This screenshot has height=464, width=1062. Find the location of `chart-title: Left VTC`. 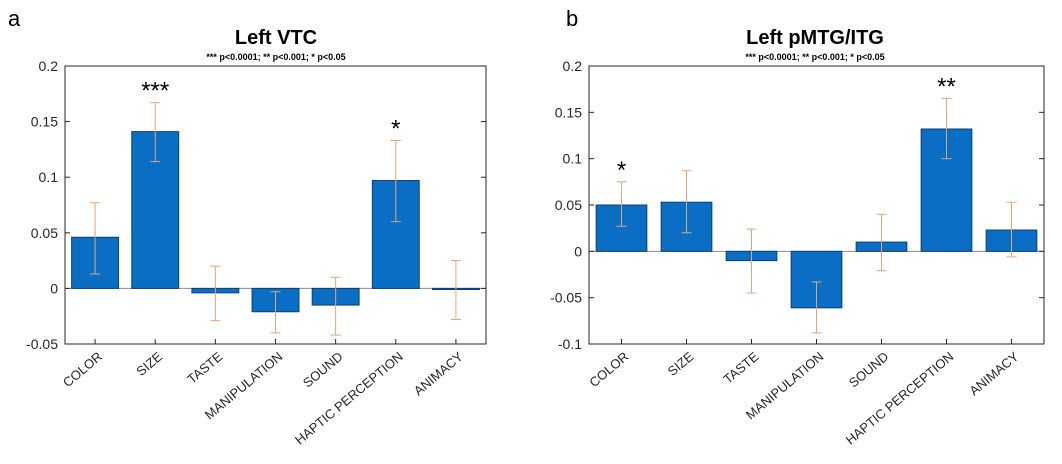

chart-title: Left VTC is located at coordinates (276, 38).